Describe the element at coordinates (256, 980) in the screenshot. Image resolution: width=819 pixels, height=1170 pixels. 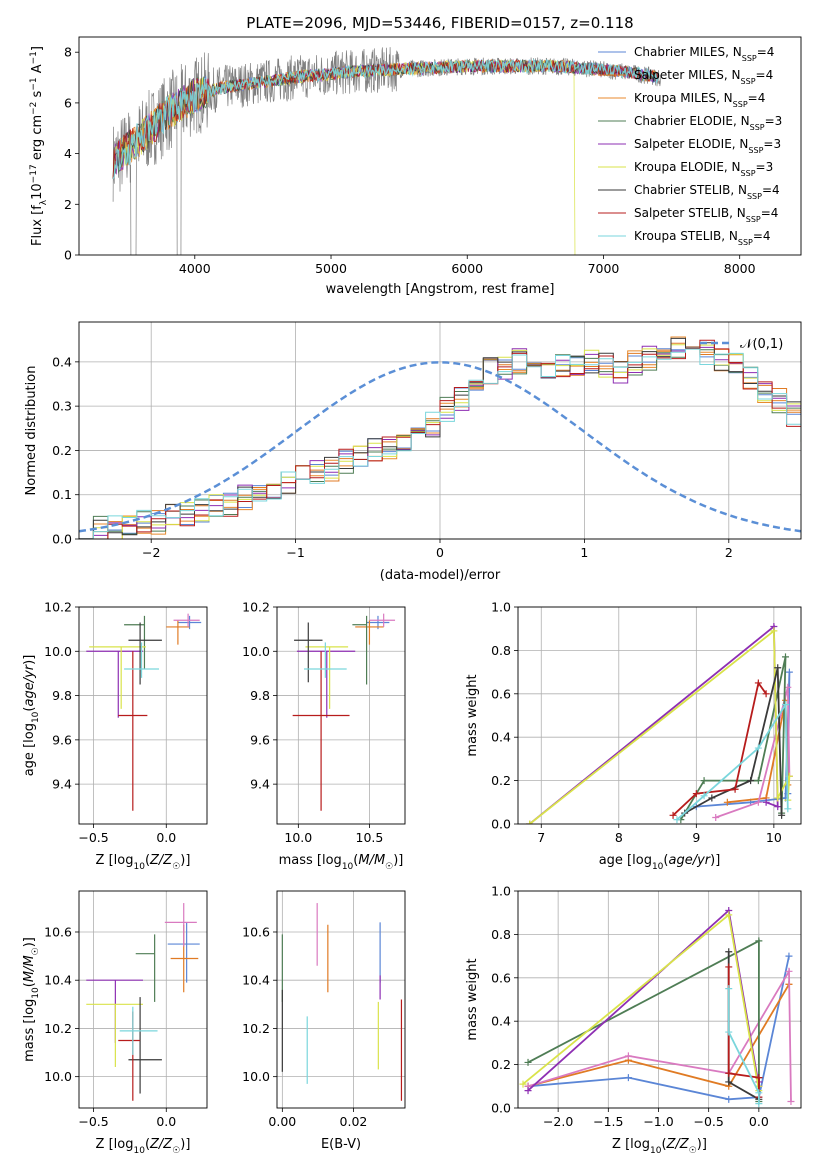
I see `y-tick-label: 10.4` at that location.